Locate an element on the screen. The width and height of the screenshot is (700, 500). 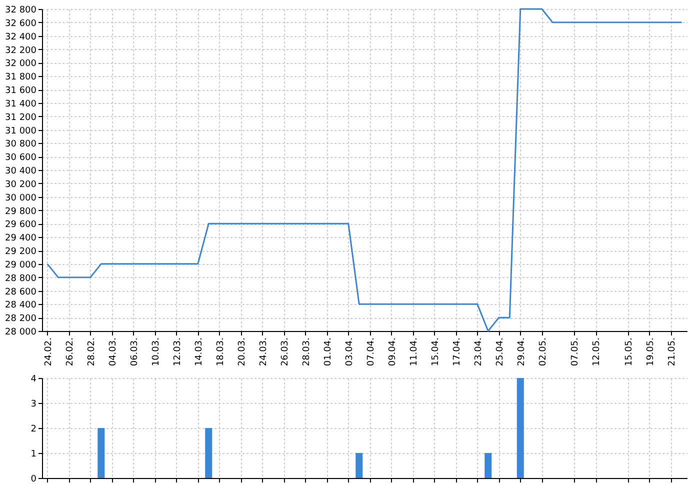
y-tick-label: 31 400 is located at coordinates (21, 104).